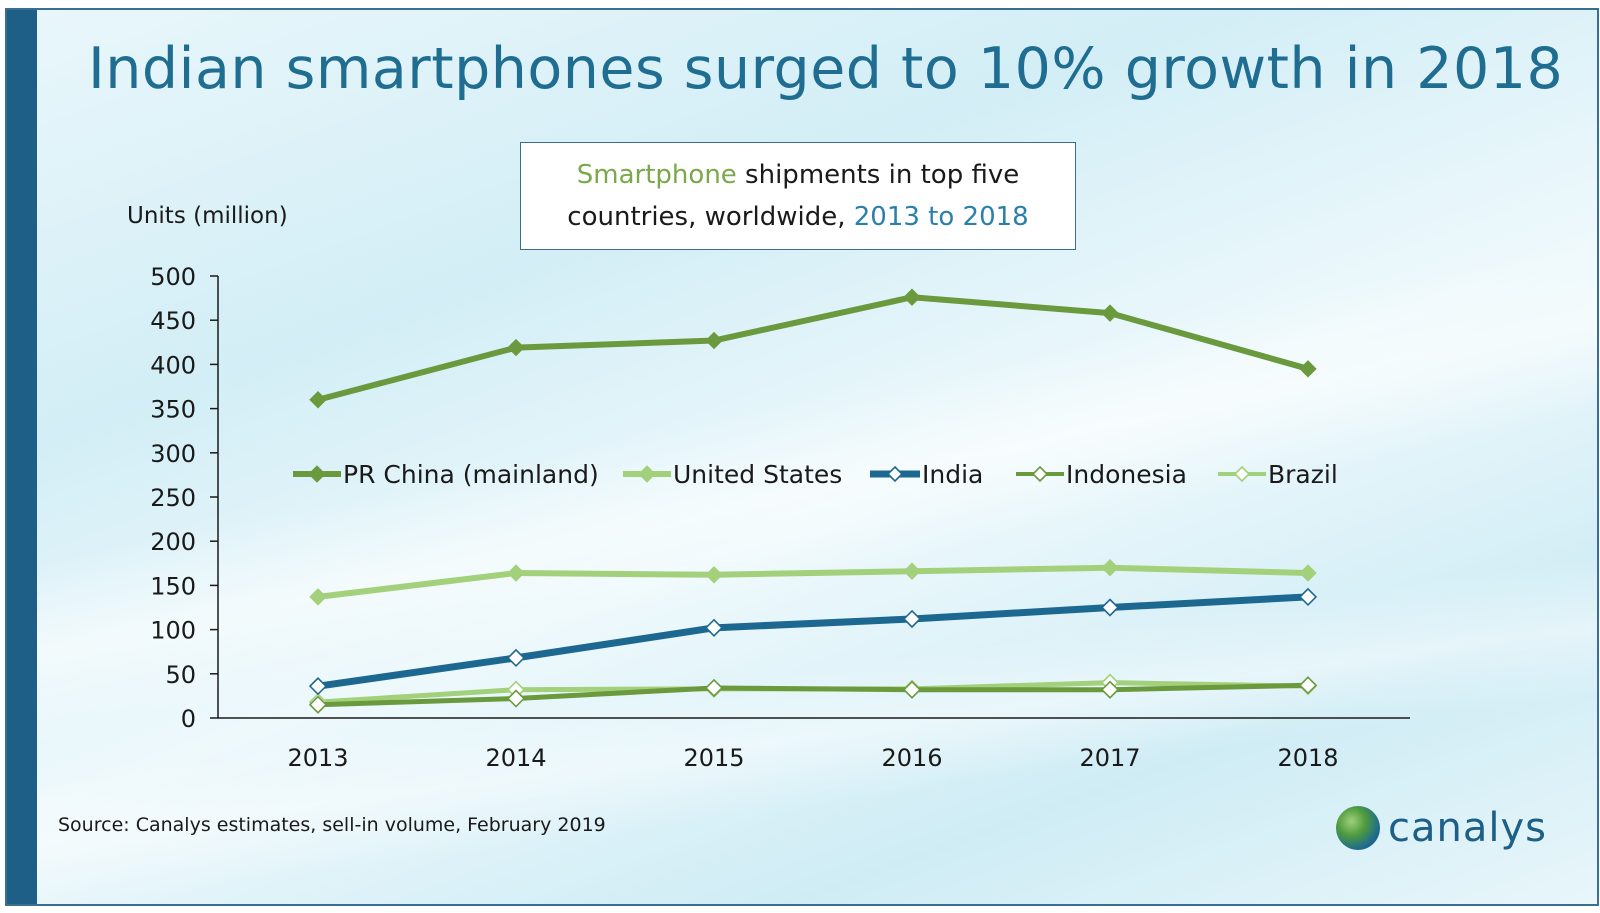  I want to click on series-line-china, so click(813, 348).